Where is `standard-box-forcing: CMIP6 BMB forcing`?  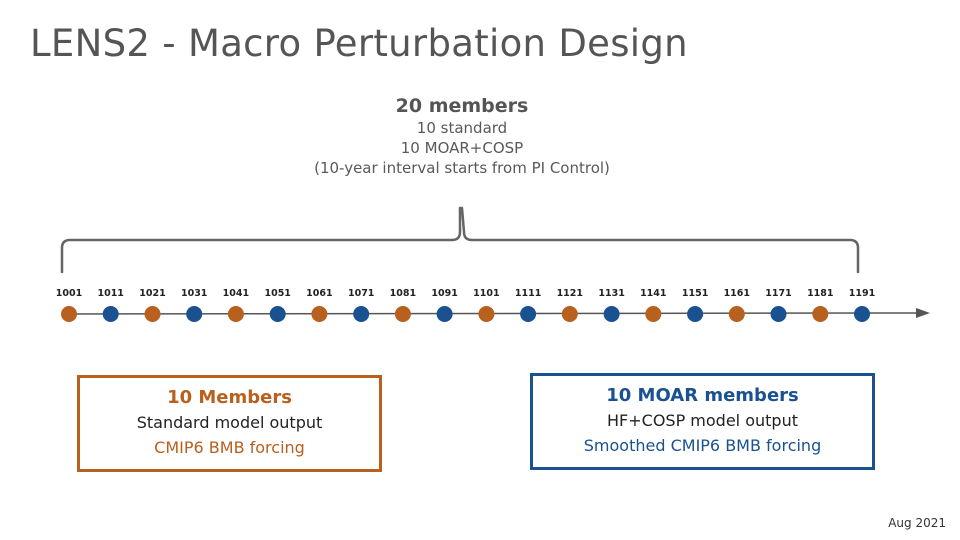
standard-box-forcing: CMIP6 BMB forcing is located at coordinates (229, 447).